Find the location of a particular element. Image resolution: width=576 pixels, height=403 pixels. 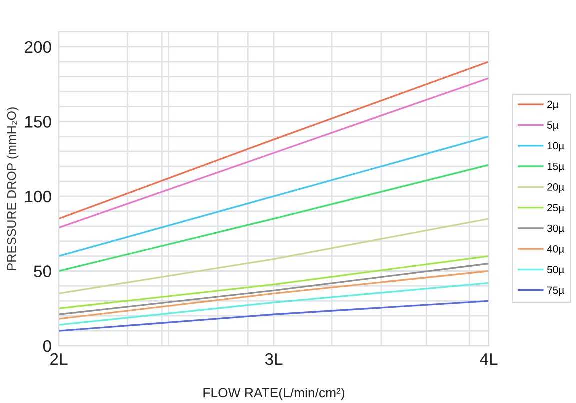

legend-label: 50µ is located at coordinates (555, 271).